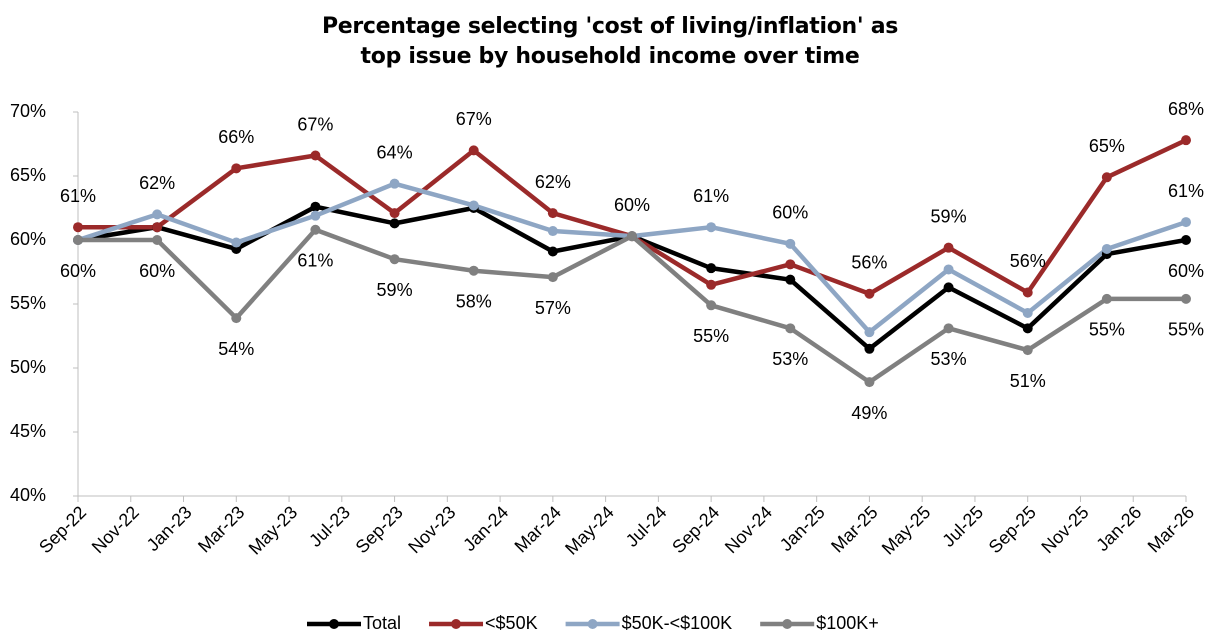  I want to click on data-label: 64%, so click(395, 152).